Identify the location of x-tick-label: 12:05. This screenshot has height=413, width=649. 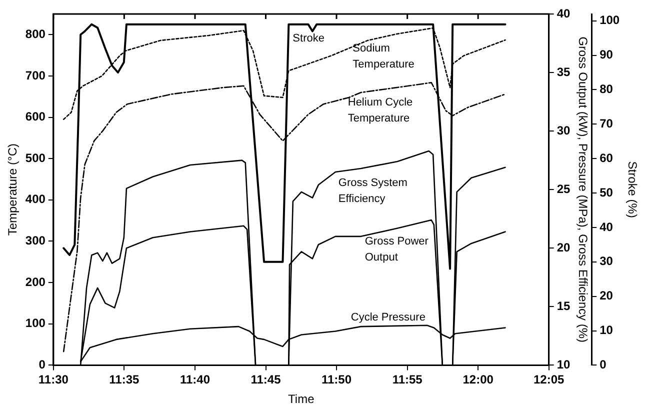
(548, 379).